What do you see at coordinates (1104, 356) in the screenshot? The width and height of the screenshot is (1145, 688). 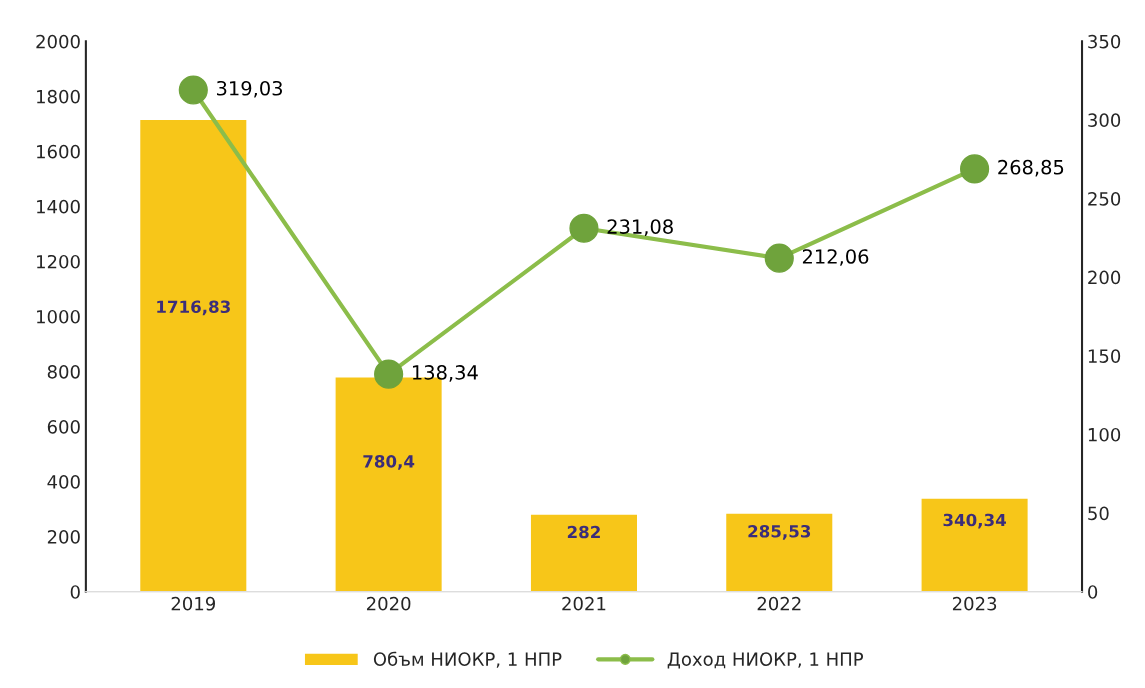 I see `y2-tick-label: 150` at bounding box center [1104, 356].